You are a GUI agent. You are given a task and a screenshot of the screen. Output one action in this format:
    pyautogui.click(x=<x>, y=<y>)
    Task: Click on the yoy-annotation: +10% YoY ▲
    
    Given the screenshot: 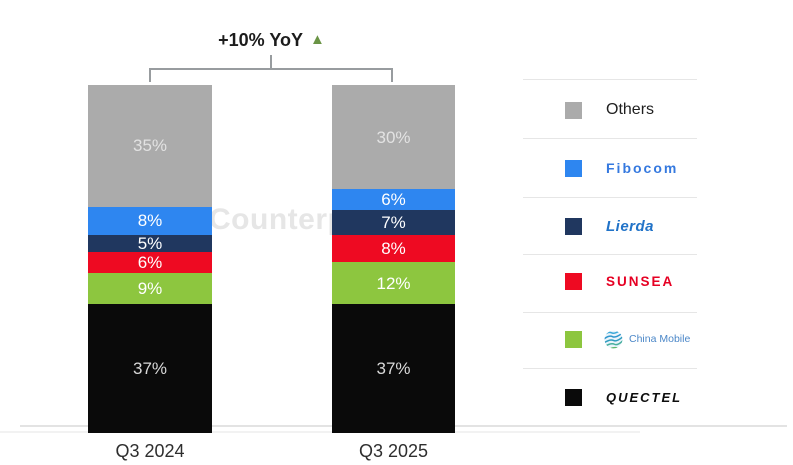 What is the action you would take?
    pyautogui.click(x=271, y=40)
    